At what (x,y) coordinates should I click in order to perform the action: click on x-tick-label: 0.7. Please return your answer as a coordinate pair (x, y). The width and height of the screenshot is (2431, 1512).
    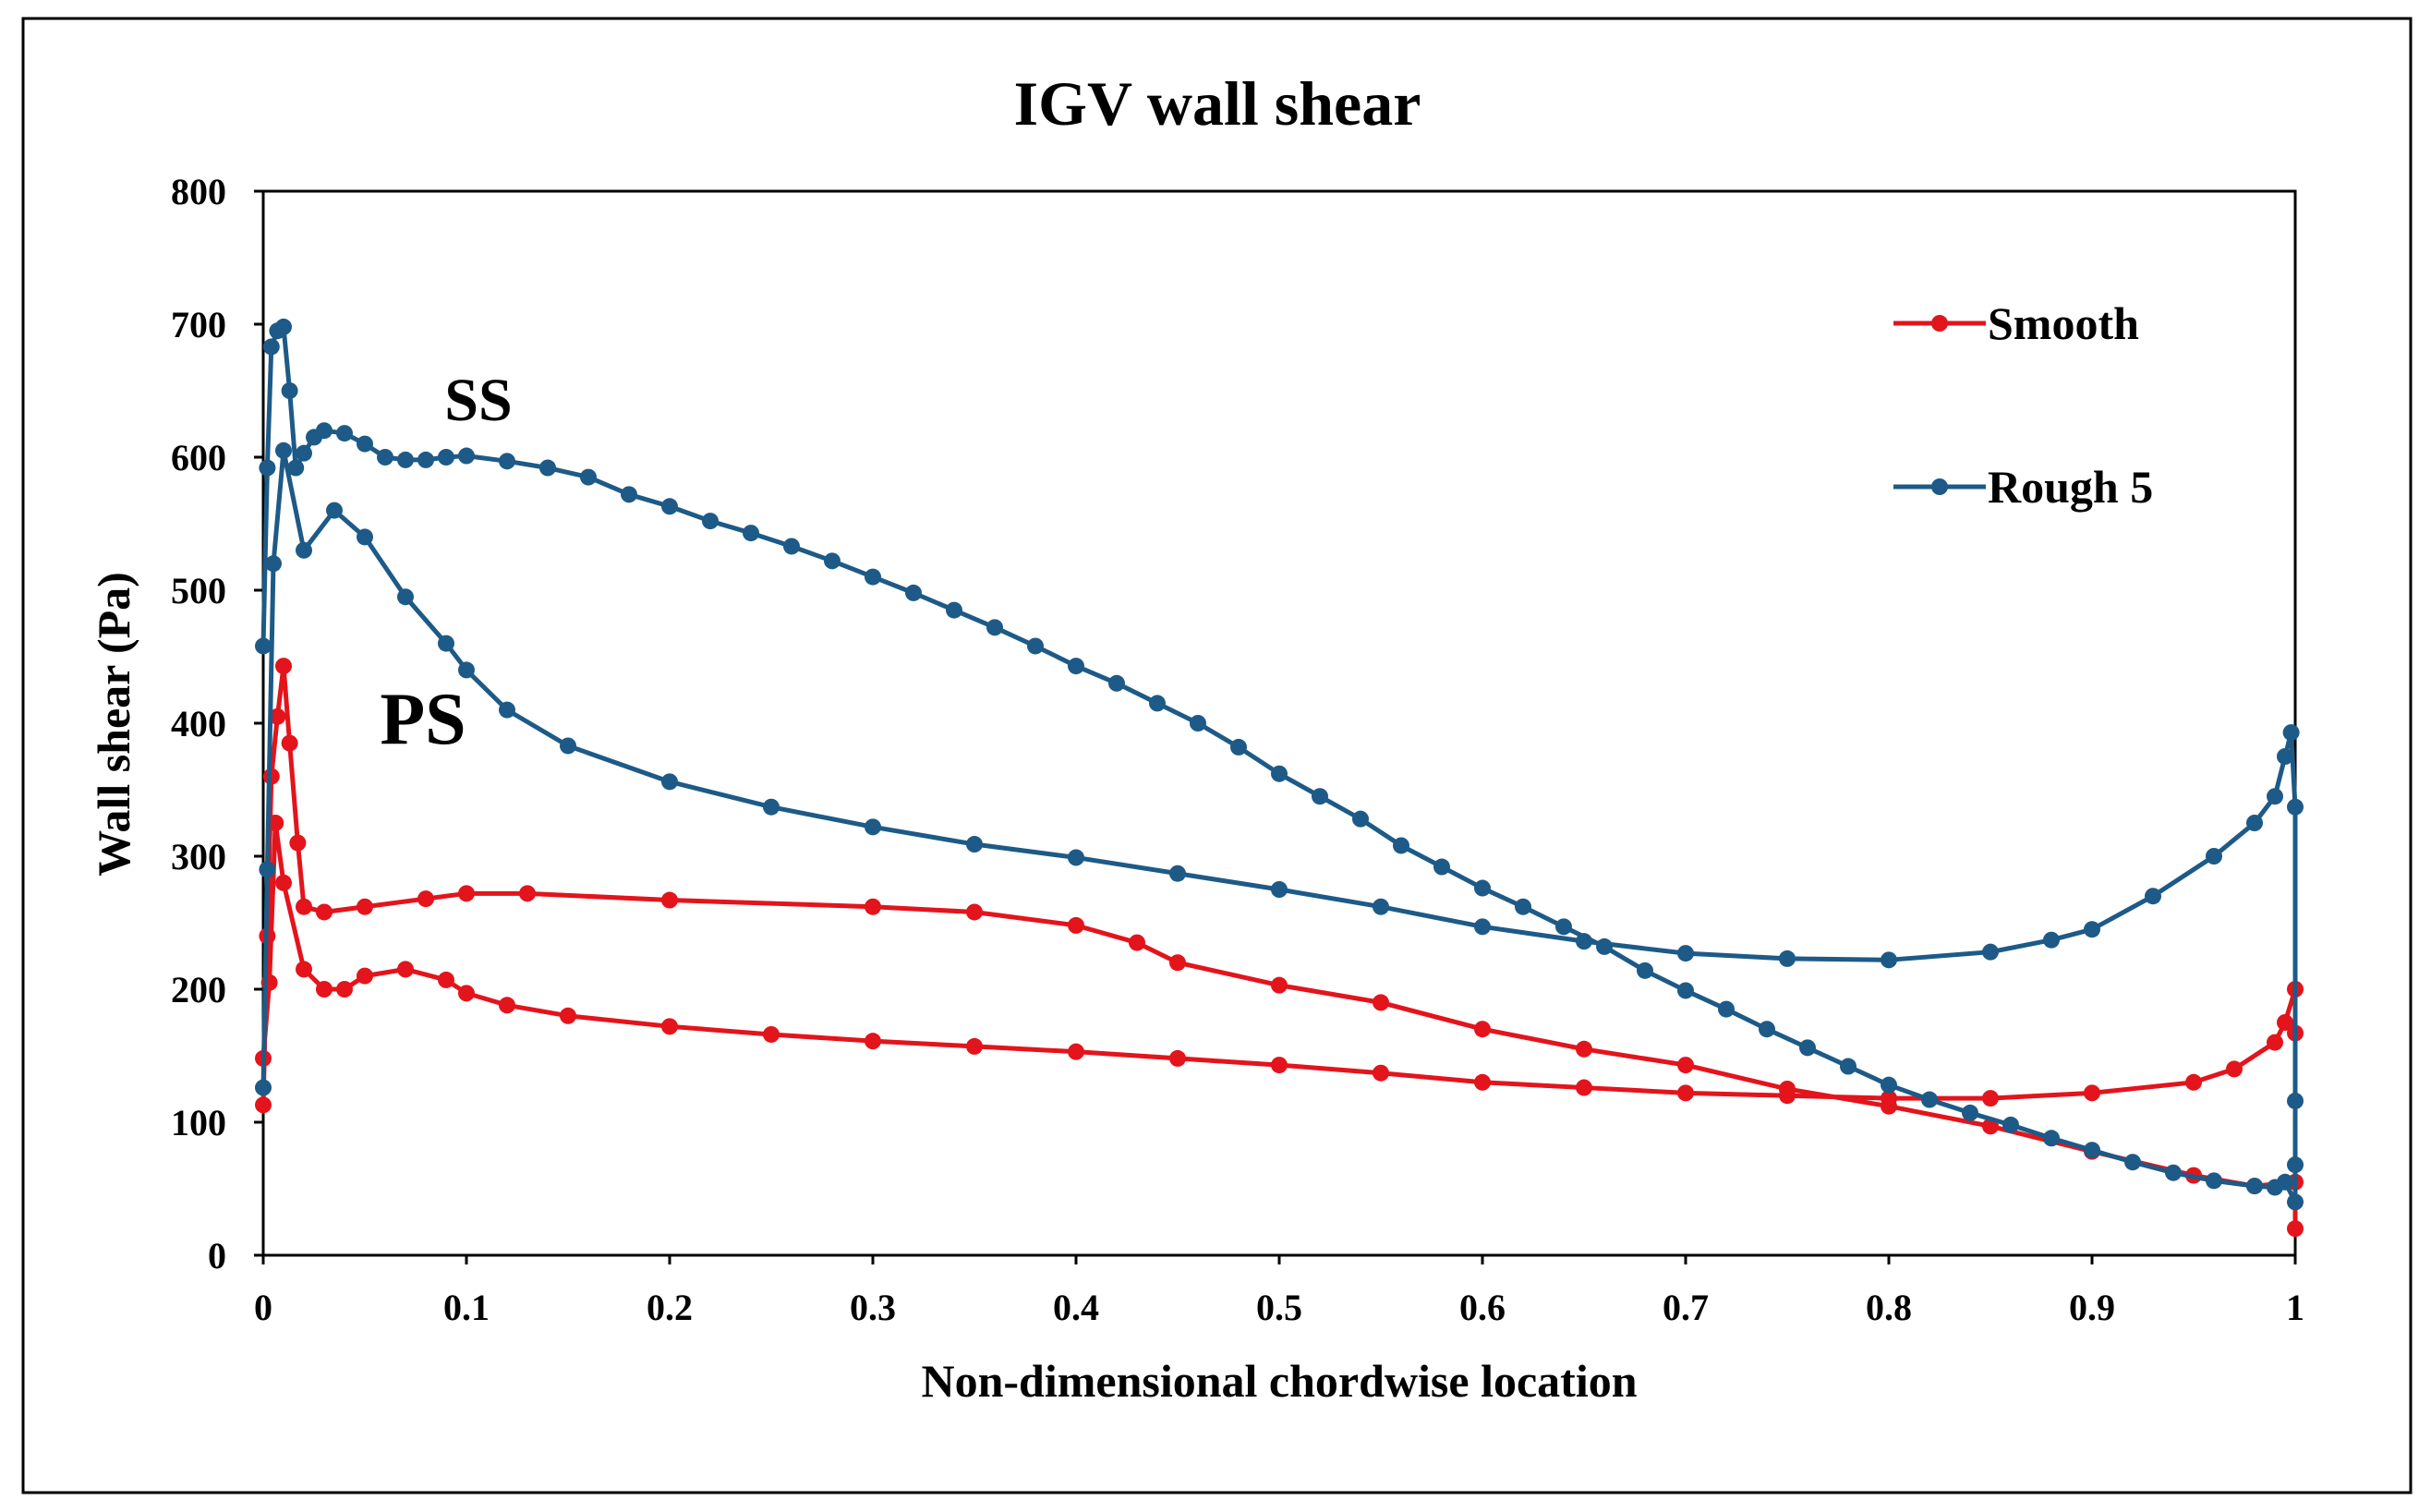
    Looking at the image, I should click on (1686, 1307).